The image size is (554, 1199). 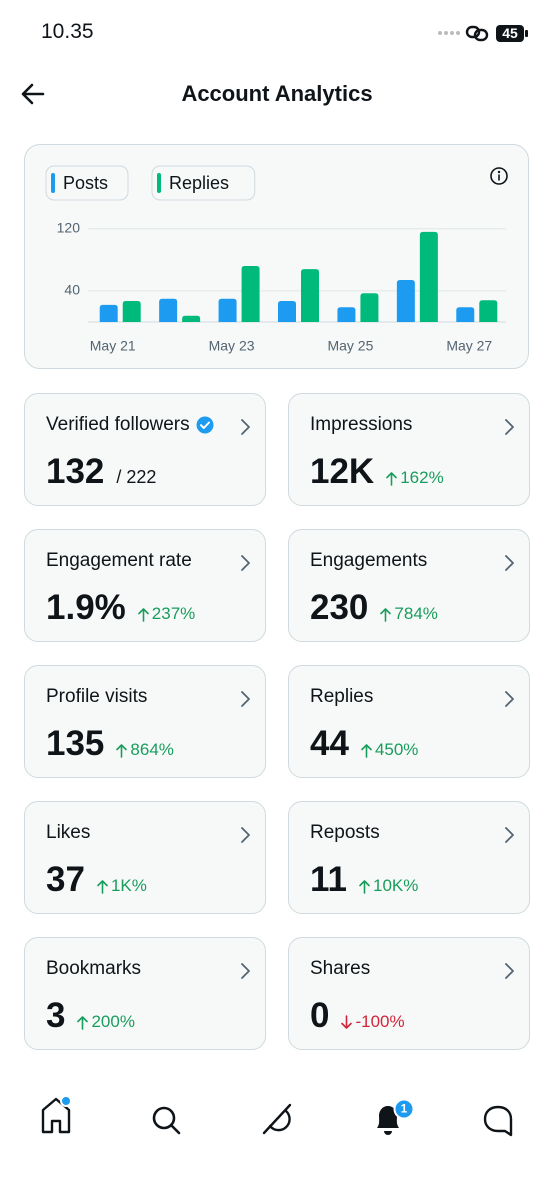 What do you see at coordinates (373, 1022) in the screenshot?
I see `stat-change-row: -100%` at bounding box center [373, 1022].